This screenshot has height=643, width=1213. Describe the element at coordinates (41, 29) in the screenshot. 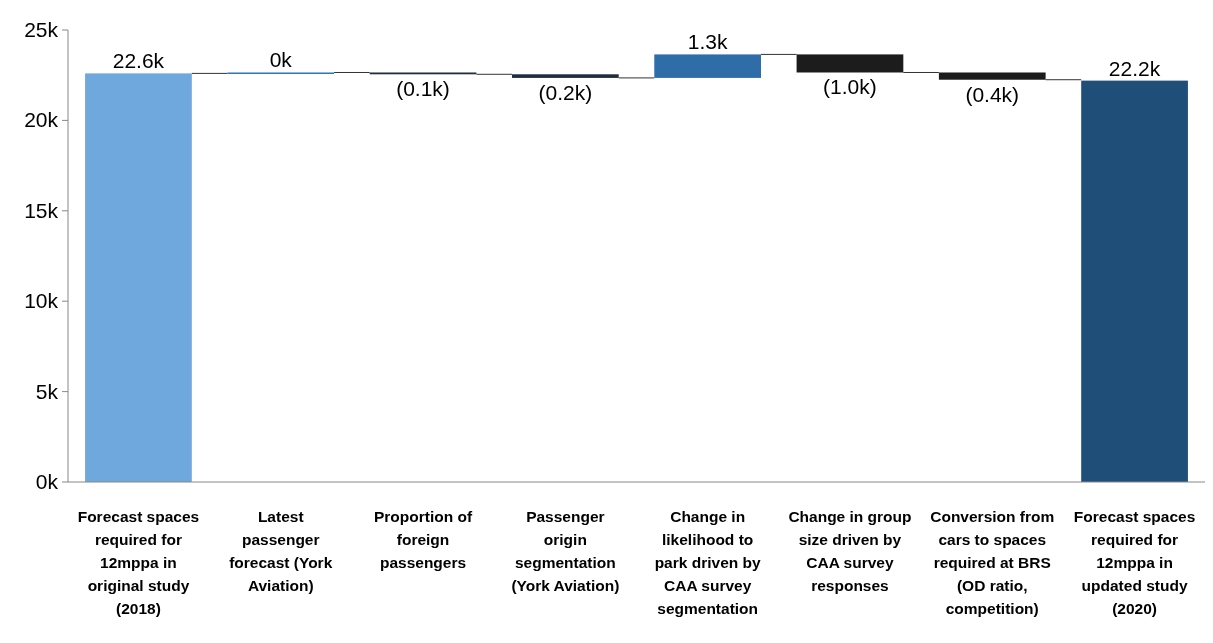

I see `y-tick-label: 25k` at that location.